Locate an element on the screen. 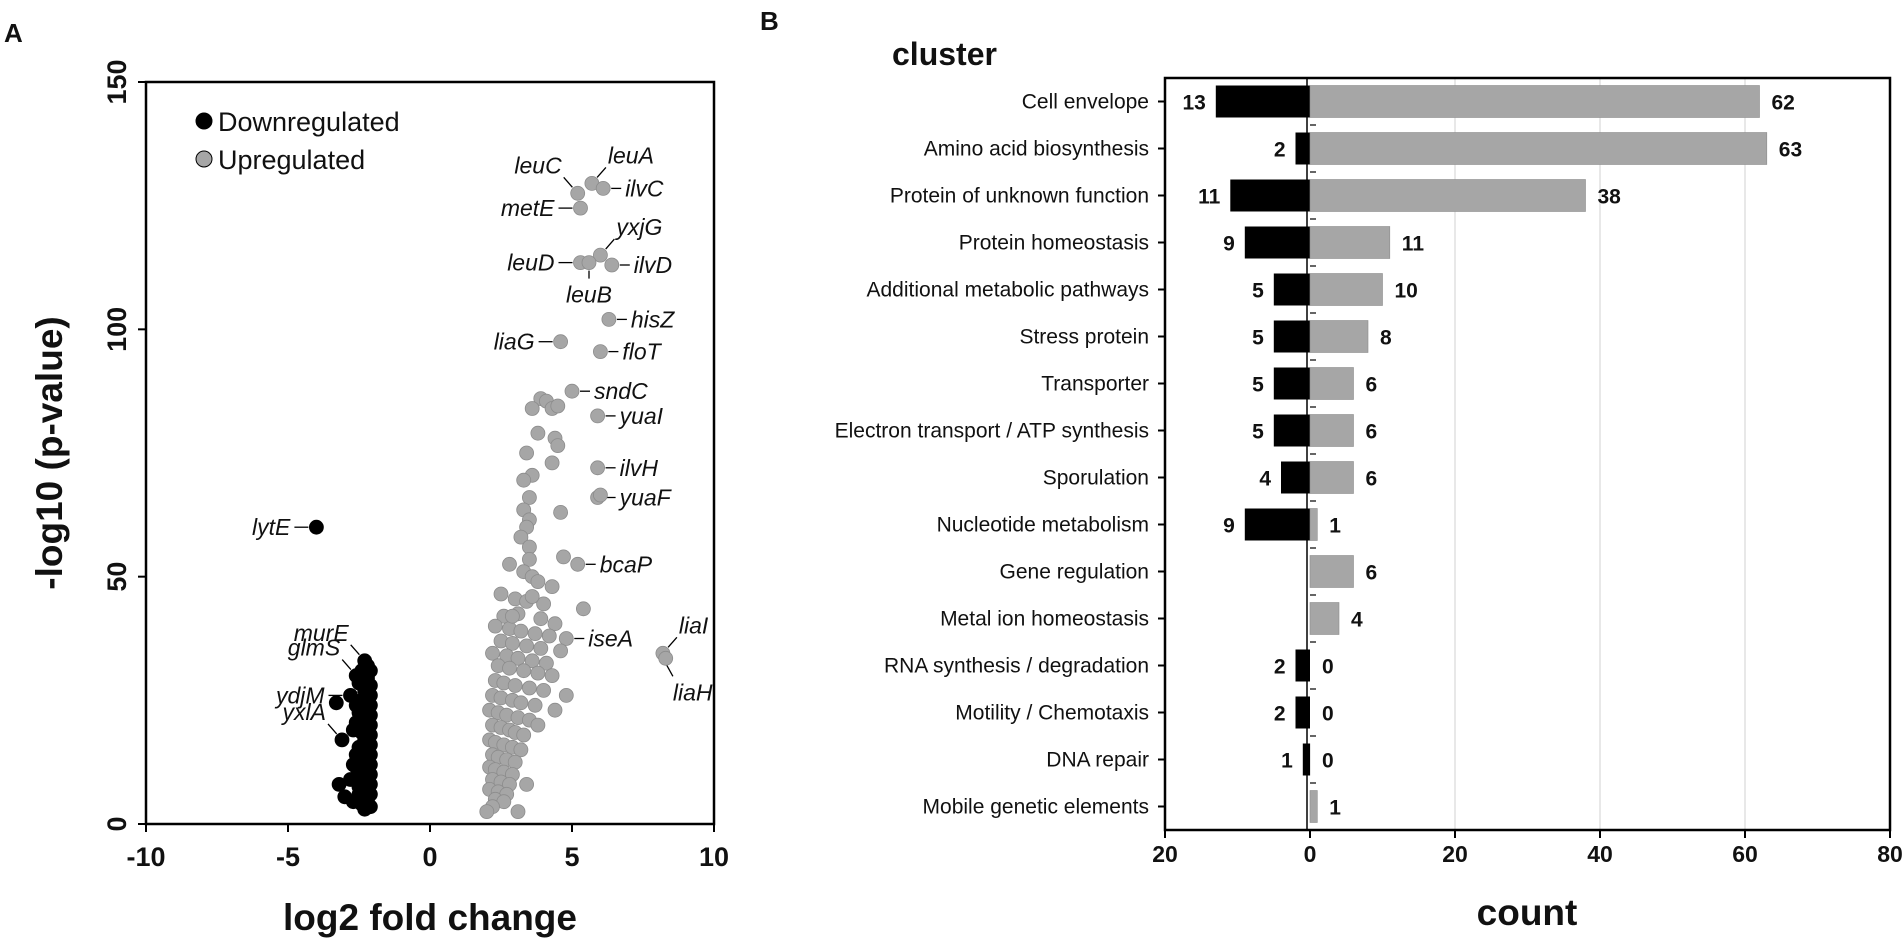  category-label: RNA synthesis / degradation is located at coordinates (1016, 666).